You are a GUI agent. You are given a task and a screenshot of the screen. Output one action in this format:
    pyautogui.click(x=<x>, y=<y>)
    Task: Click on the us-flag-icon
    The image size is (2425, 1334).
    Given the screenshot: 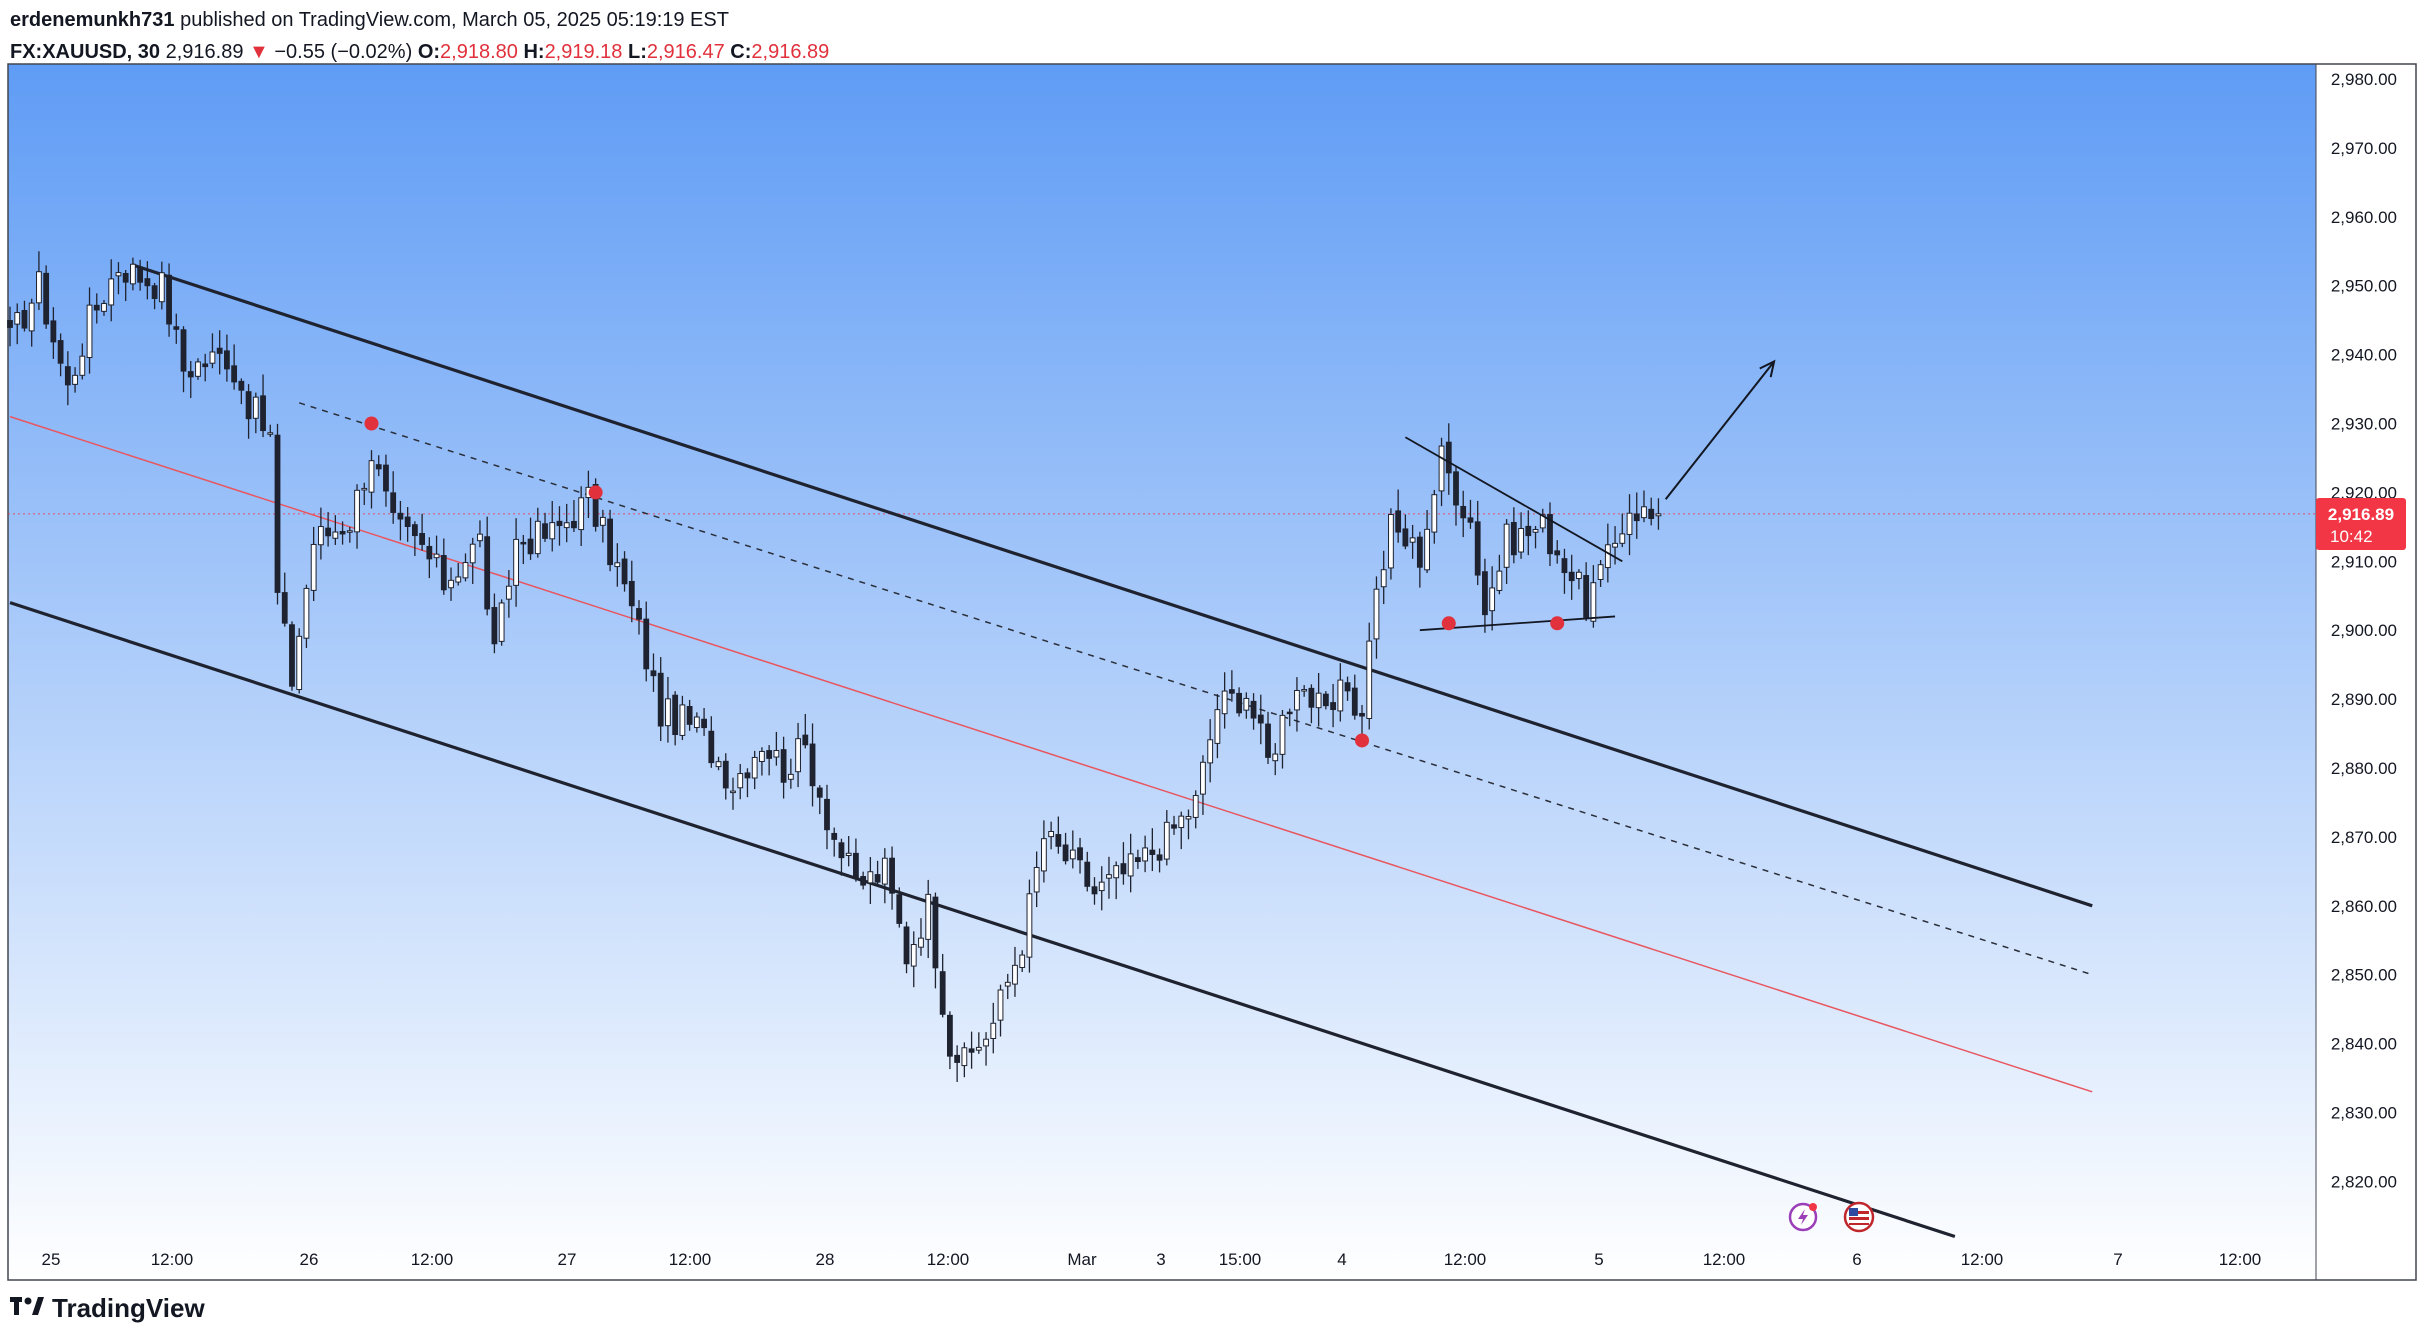 What is the action you would take?
    pyautogui.click(x=1859, y=1217)
    